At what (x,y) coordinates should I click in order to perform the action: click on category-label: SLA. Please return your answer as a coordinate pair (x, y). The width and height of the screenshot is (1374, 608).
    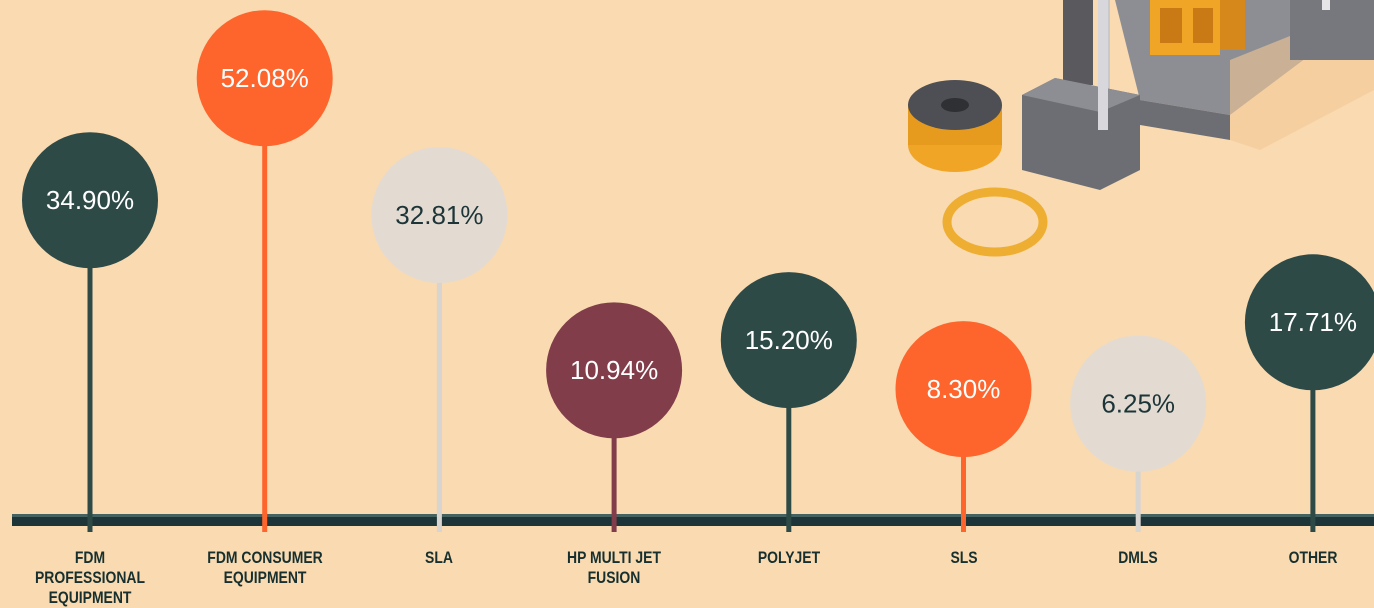
    Looking at the image, I should click on (439, 557).